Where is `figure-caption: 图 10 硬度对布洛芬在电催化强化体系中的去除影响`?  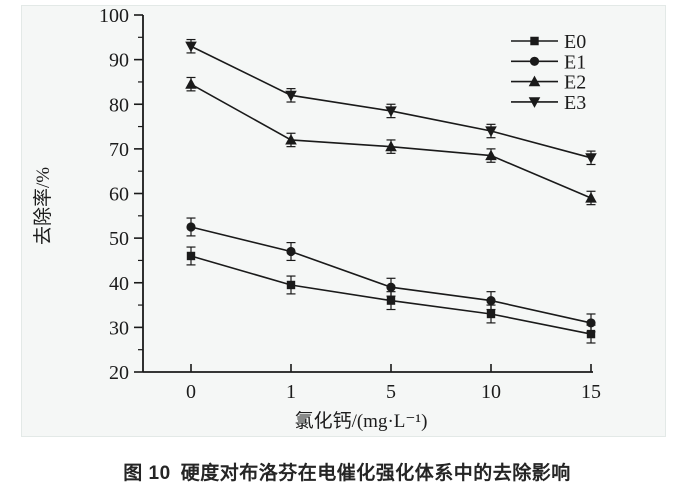
figure-caption: 图 10 硬度对布洛芬在电催化强化体系中的去除影响 is located at coordinates (347, 471).